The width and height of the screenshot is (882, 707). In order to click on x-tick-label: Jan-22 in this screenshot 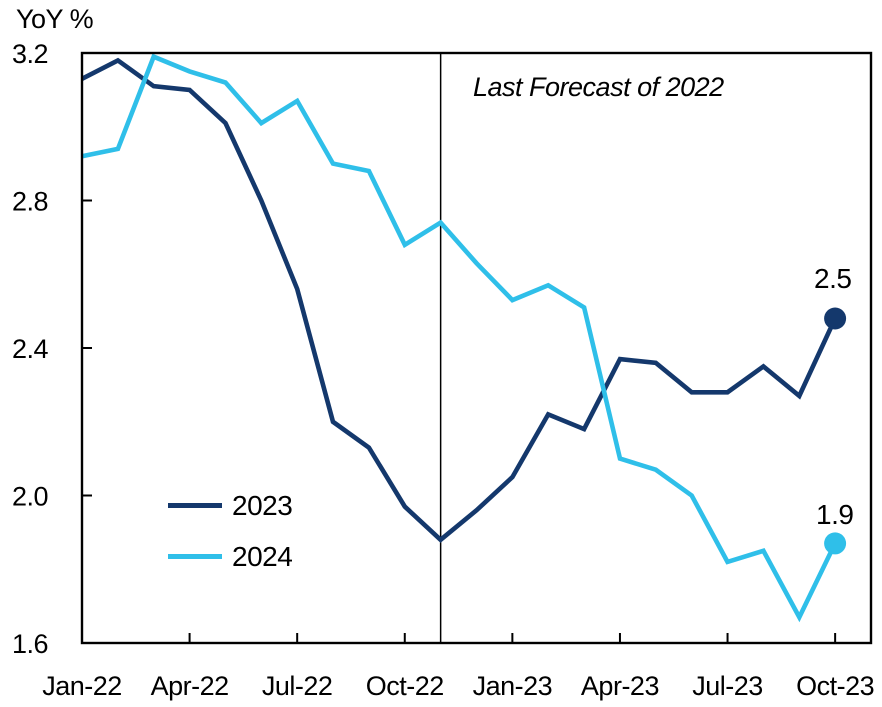, I will do `click(82, 686)`.